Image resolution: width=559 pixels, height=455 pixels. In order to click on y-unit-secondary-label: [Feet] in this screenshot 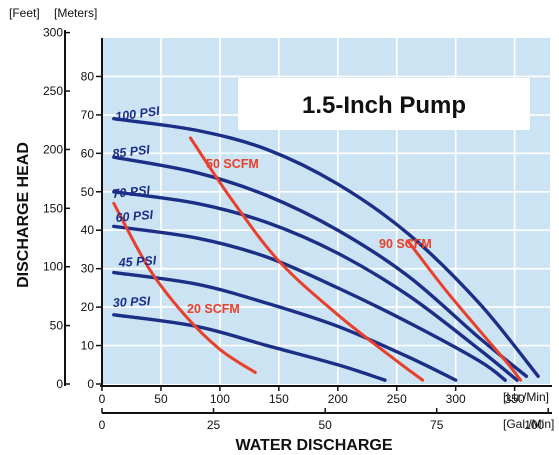, I will do `click(24, 13)`.